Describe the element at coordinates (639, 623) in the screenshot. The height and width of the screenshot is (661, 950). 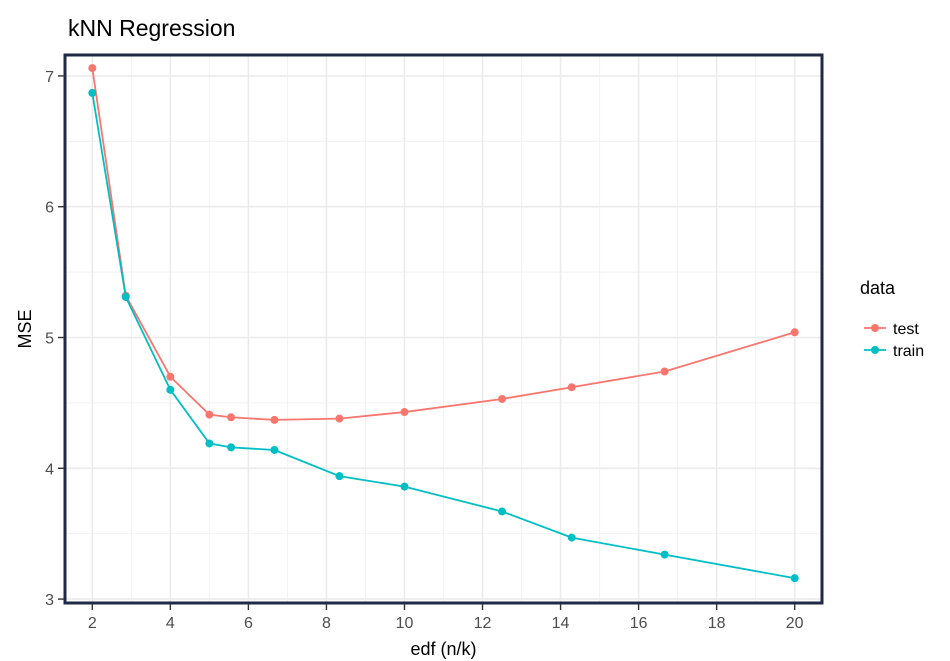
I see `x-tick-label: 16` at that location.